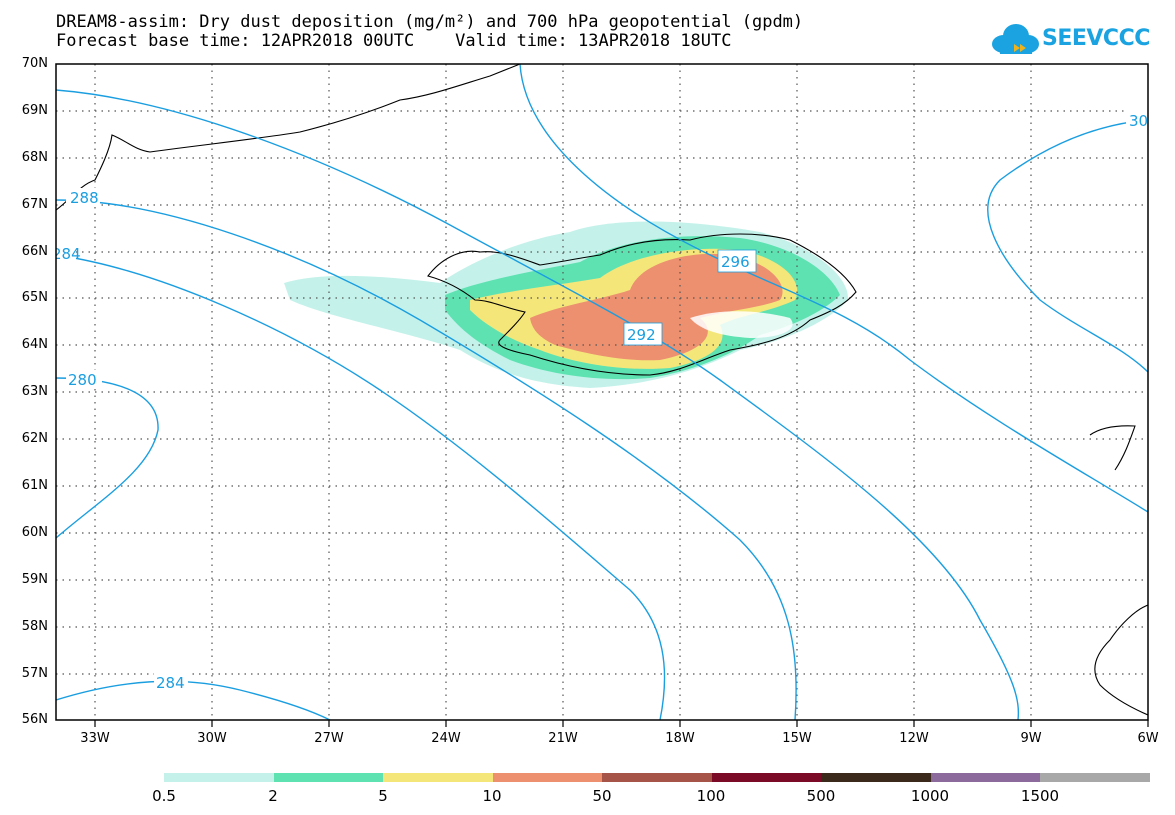 The width and height of the screenshot is (1175, 815). I want to click on colorbar-label: 10, so click(492, 796).